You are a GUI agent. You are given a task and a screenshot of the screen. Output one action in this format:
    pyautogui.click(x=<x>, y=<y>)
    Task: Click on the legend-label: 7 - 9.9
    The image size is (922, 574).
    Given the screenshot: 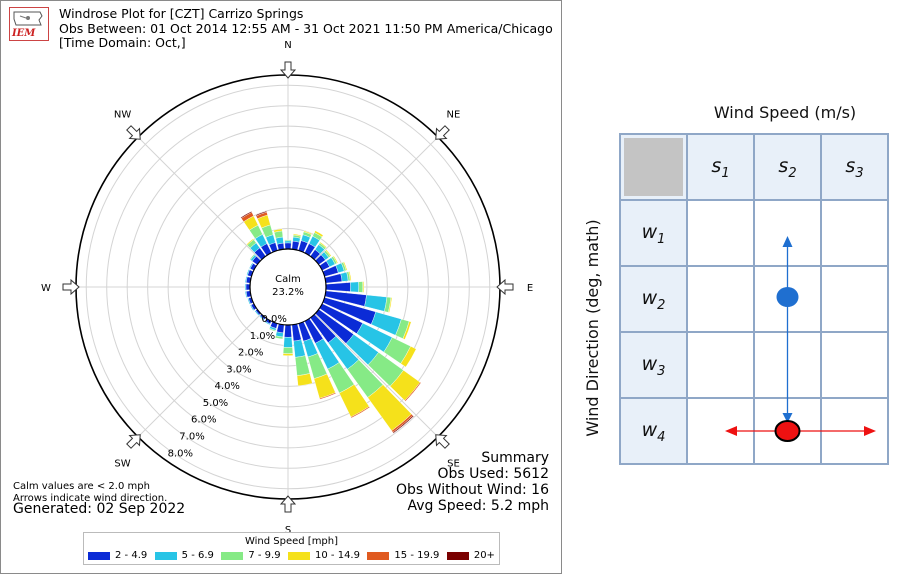 What is the action you would take?
    pyautogui.click(x=264, y=555)
    